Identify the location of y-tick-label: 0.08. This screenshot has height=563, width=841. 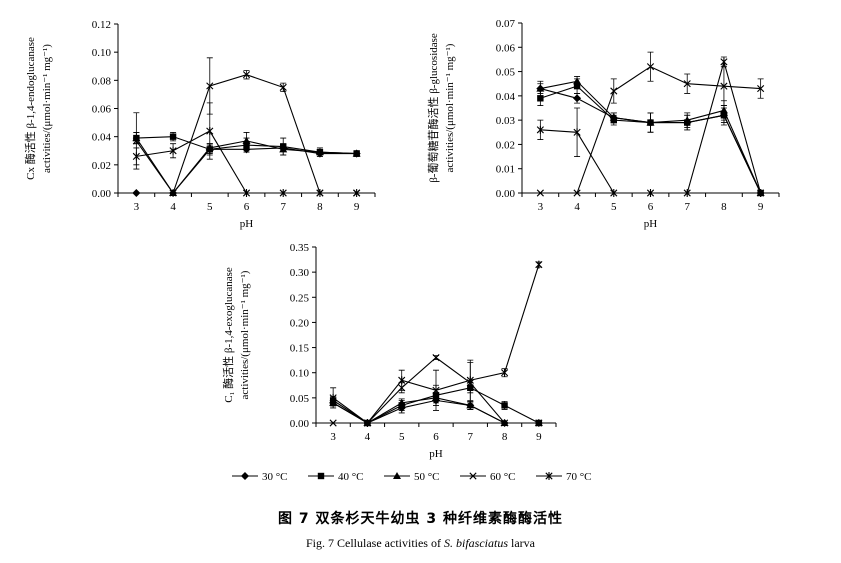
(102, 81).